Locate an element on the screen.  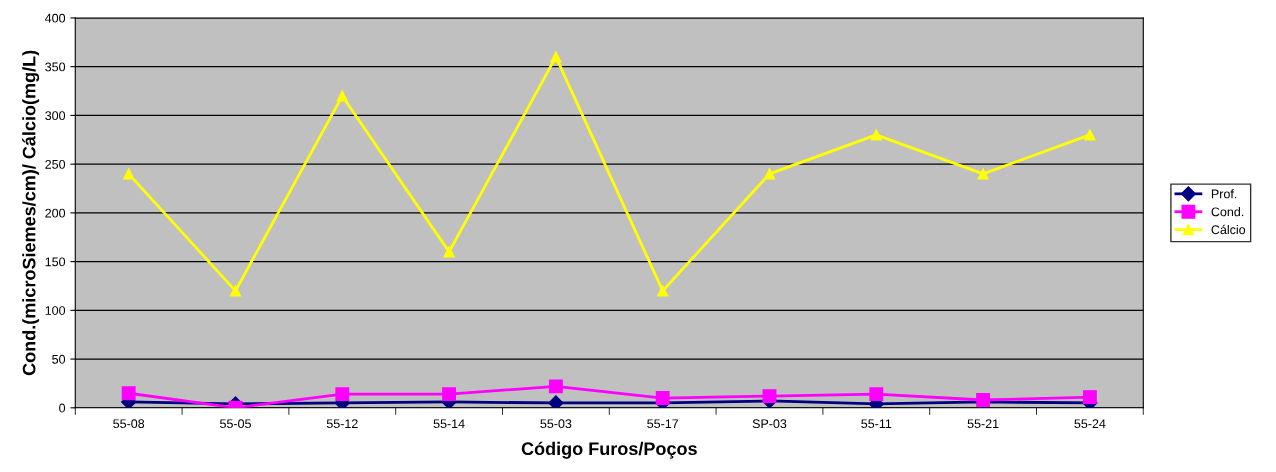
x-tick-label: 55-12 is located at coordinates (342, 424).